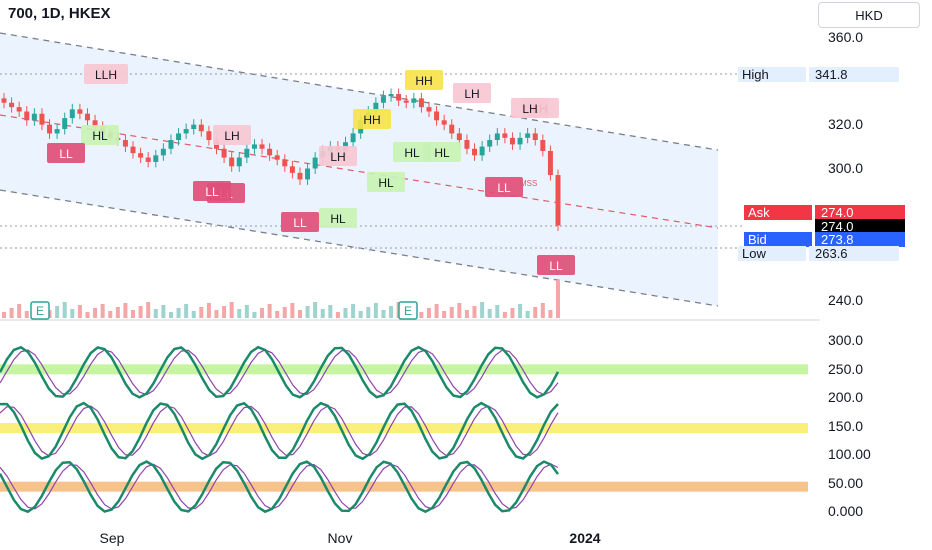 Image resolution: width=932 pixels, height=550 pixels. I want to click on date-tick-label: Nov, so click(340, 538).